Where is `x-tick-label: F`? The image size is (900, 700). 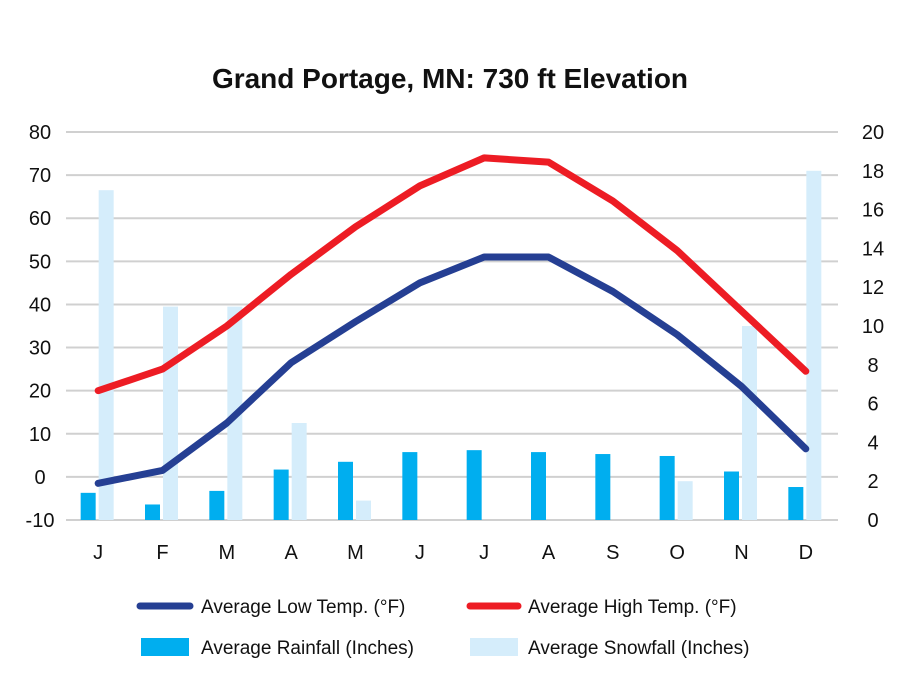 x-tick-label: F is located at coordinates (162, 553).